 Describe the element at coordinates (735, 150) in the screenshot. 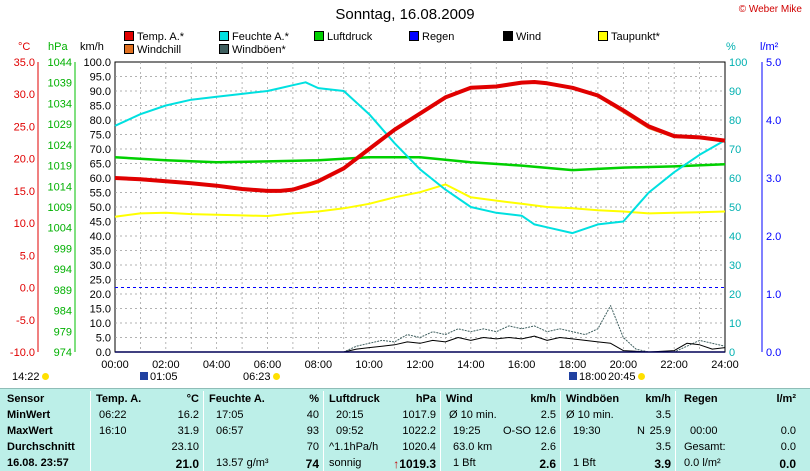

I see `humidity-tick-label: 70` at that location.